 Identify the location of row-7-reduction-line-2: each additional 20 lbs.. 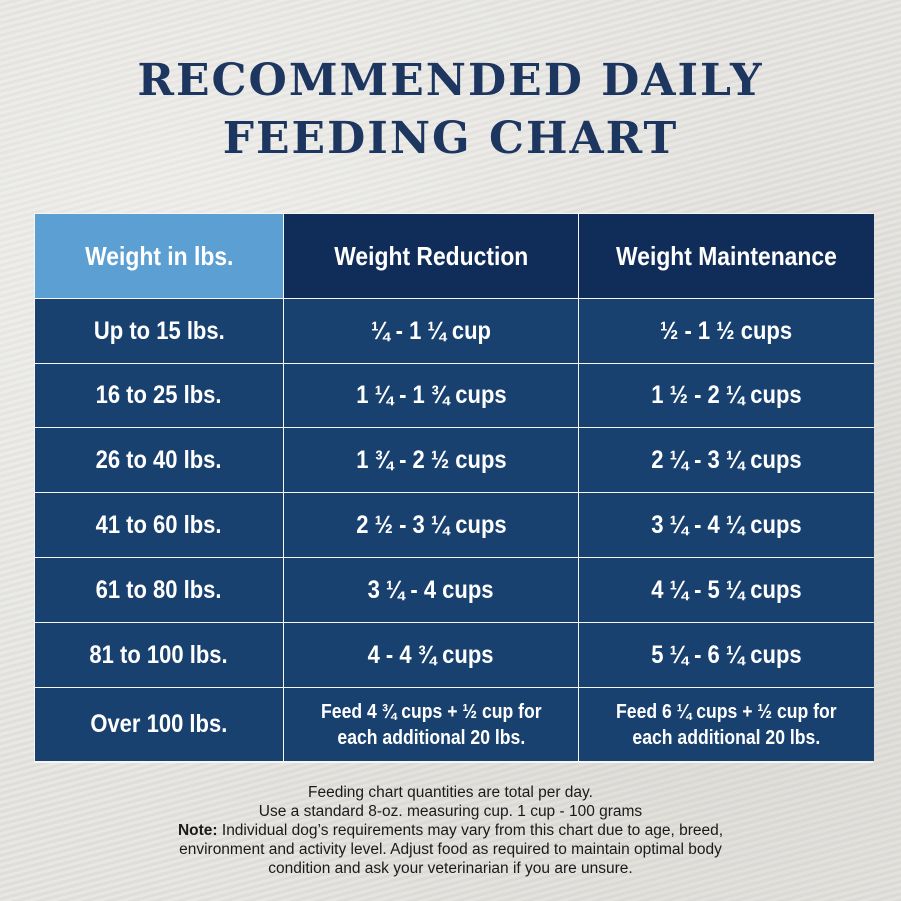
(431, 737).